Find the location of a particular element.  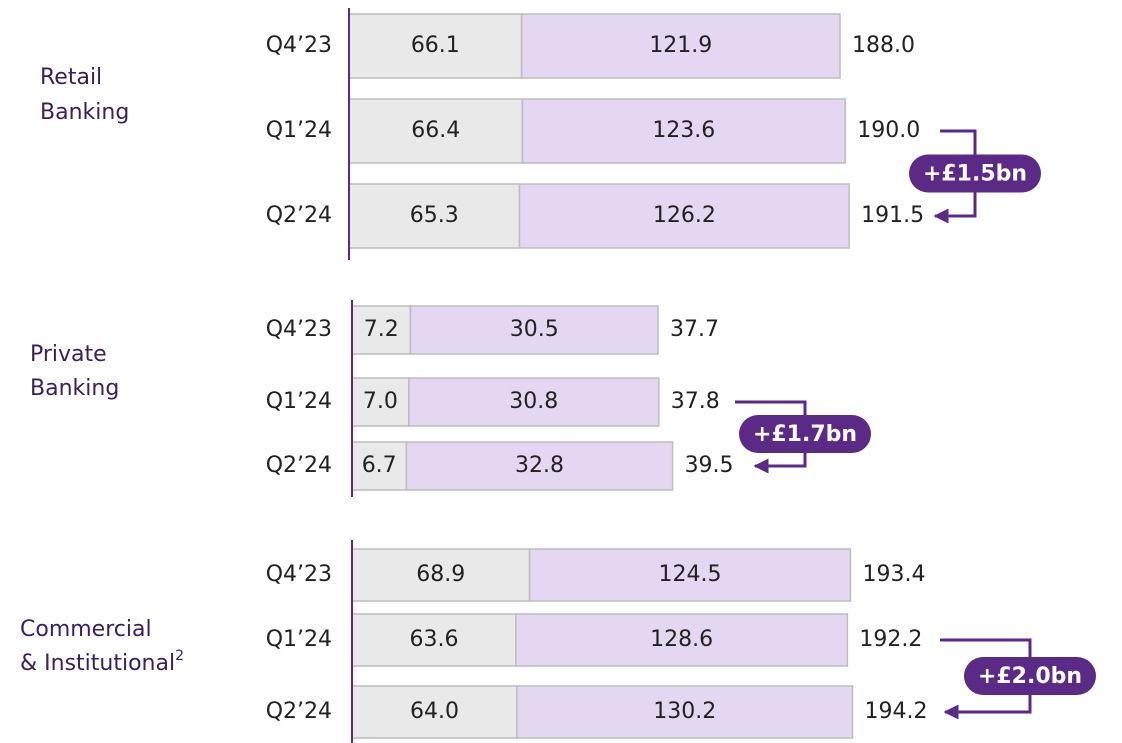

annotation: +£1.7bn is located at coordinates (805, 434).